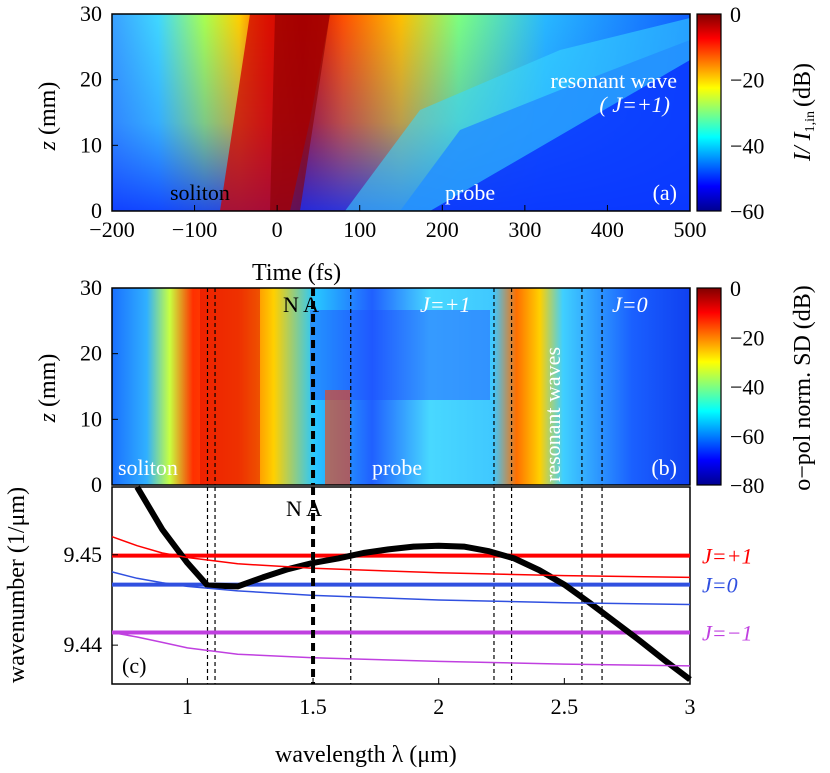 This screenshot has width=830, height=773. I want to click on panel-a-xtick-label: −100, so click(194, 229).